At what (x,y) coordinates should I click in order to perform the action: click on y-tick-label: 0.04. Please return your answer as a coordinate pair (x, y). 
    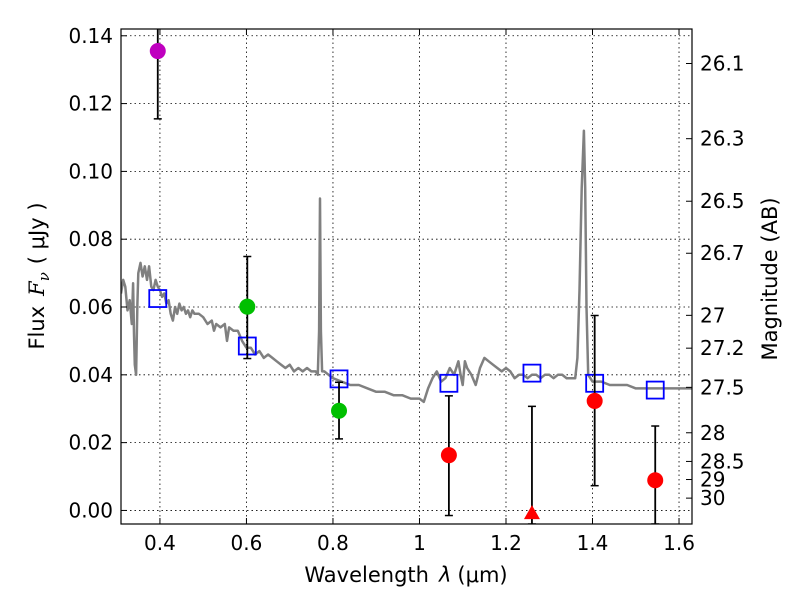
    Looking at the image, I should click on (90, 375).